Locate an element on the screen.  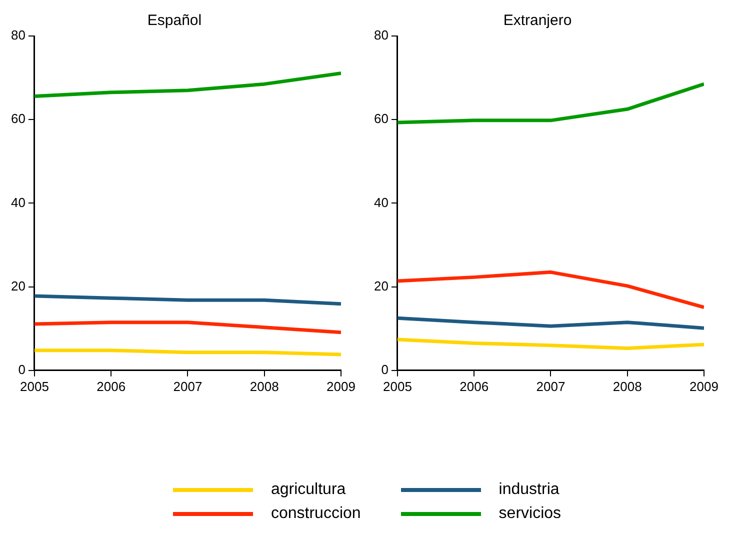
legend-label: construccion is located at coordinates (315, 514).